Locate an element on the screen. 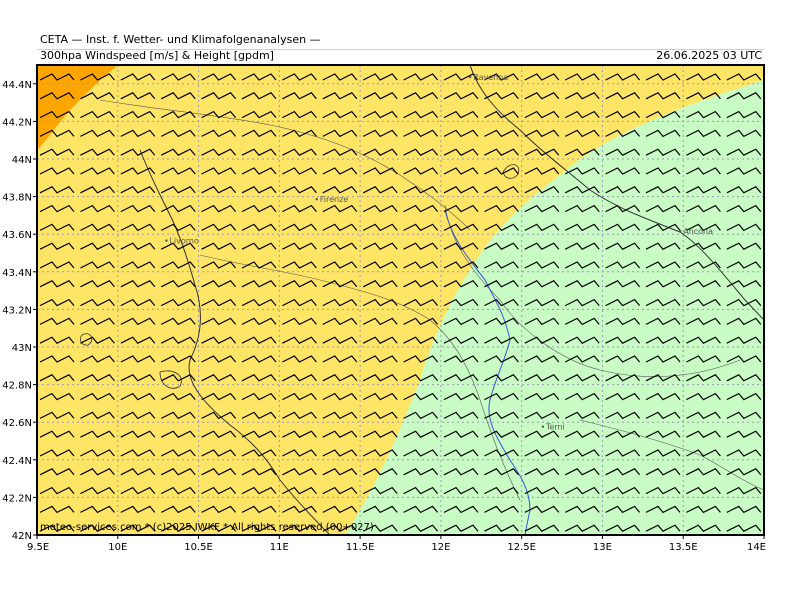  wind-zone-orange is located at coordinates (77, 107).